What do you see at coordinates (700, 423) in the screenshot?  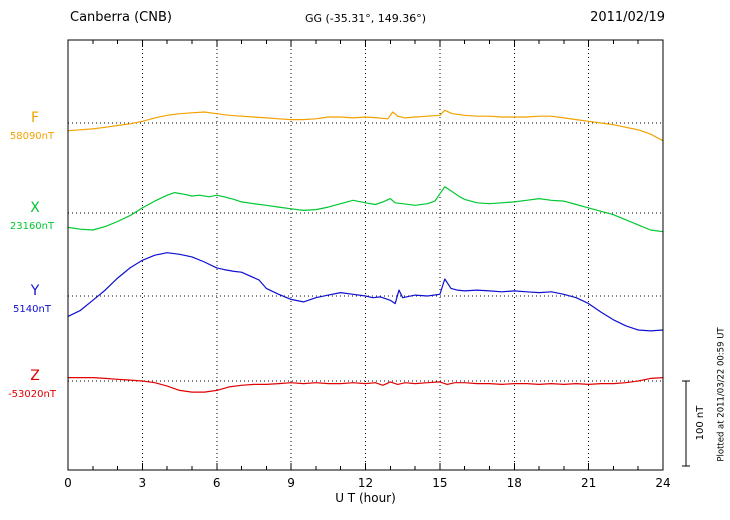 I see `scale-bar-label: 100 nT` at bounding box center [700, 423].